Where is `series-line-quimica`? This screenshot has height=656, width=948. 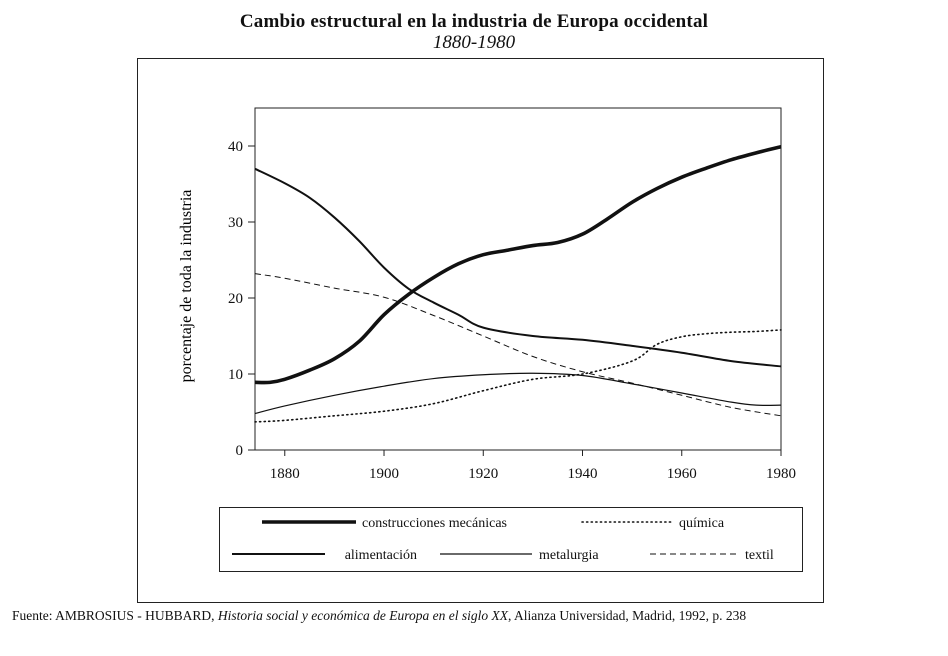
series-line-quimica is located at coordinates (518, 376).